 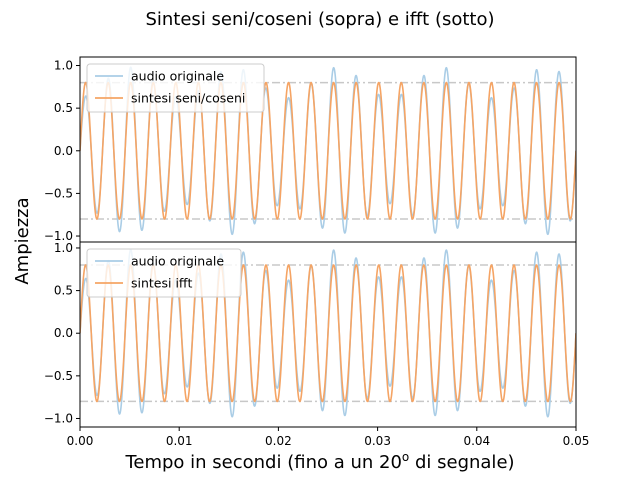 I want to click on legend-label: sintesi seni/coseni, so click(x=188, y=98).